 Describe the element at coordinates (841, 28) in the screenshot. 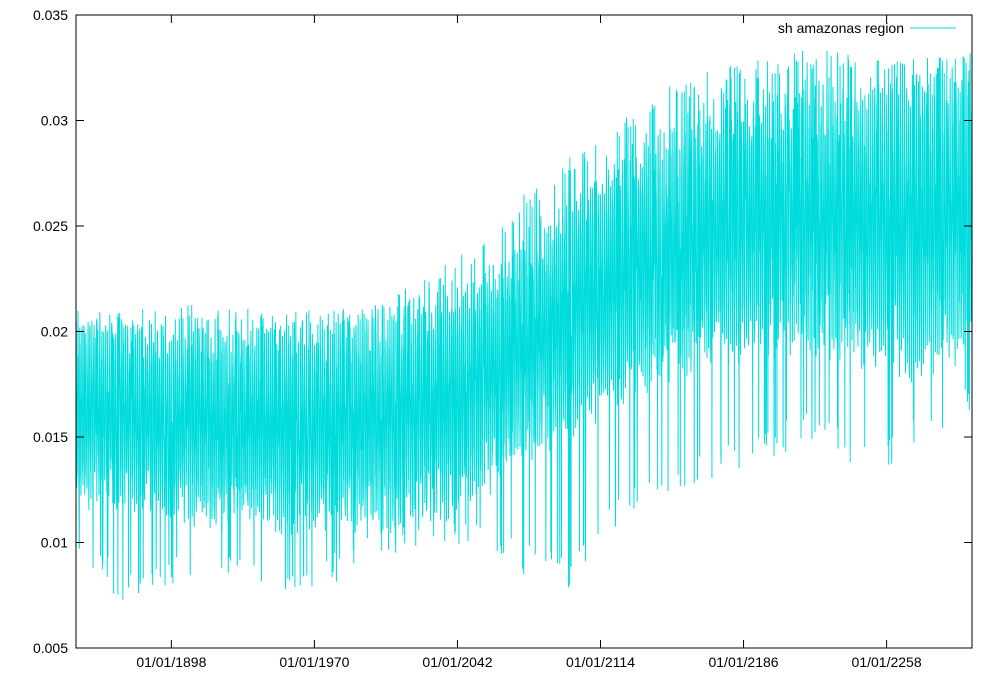

I see `legend-label: sh amazonas region` at that location.